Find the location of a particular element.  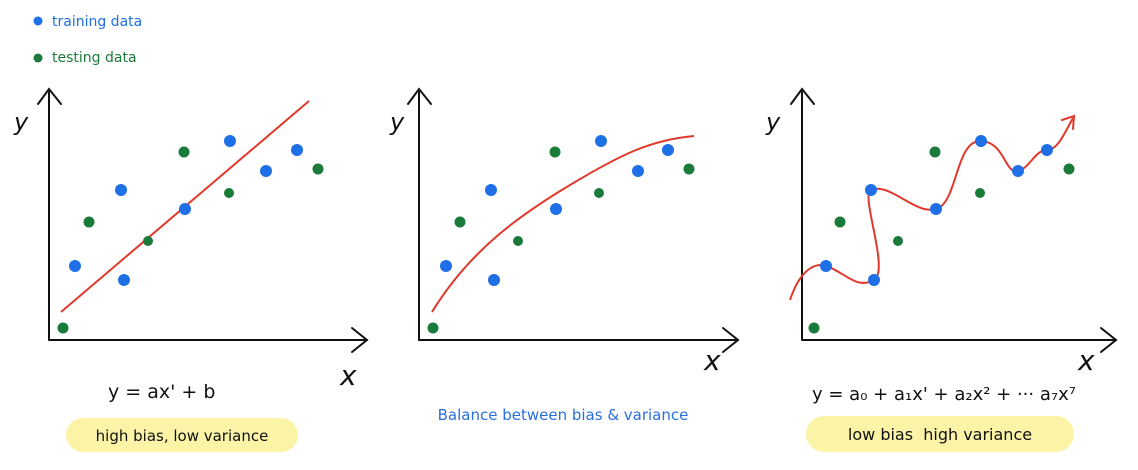

legend: training data testing data is located at coordinates (87, 40).